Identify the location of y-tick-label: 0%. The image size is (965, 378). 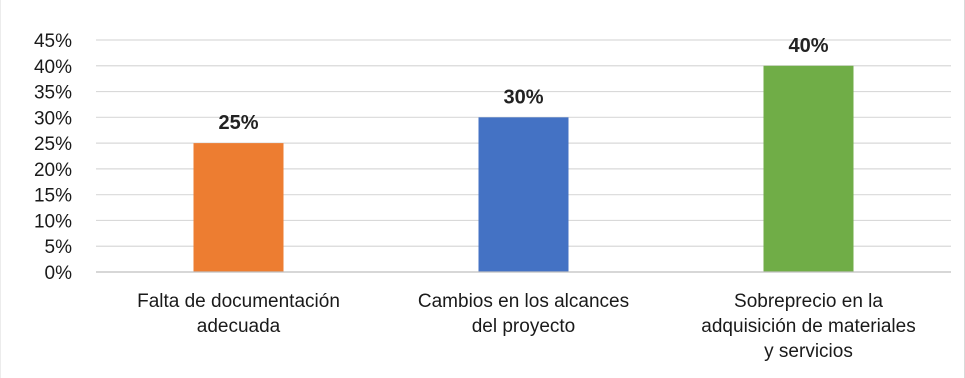
(59, 273).